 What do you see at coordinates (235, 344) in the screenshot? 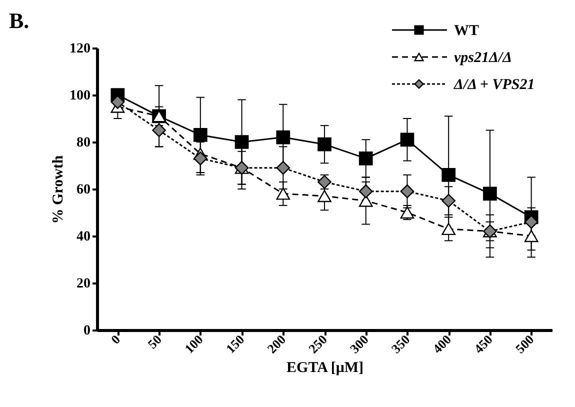
I see `x-tick-label: 150` at bounding box center [235, 344].